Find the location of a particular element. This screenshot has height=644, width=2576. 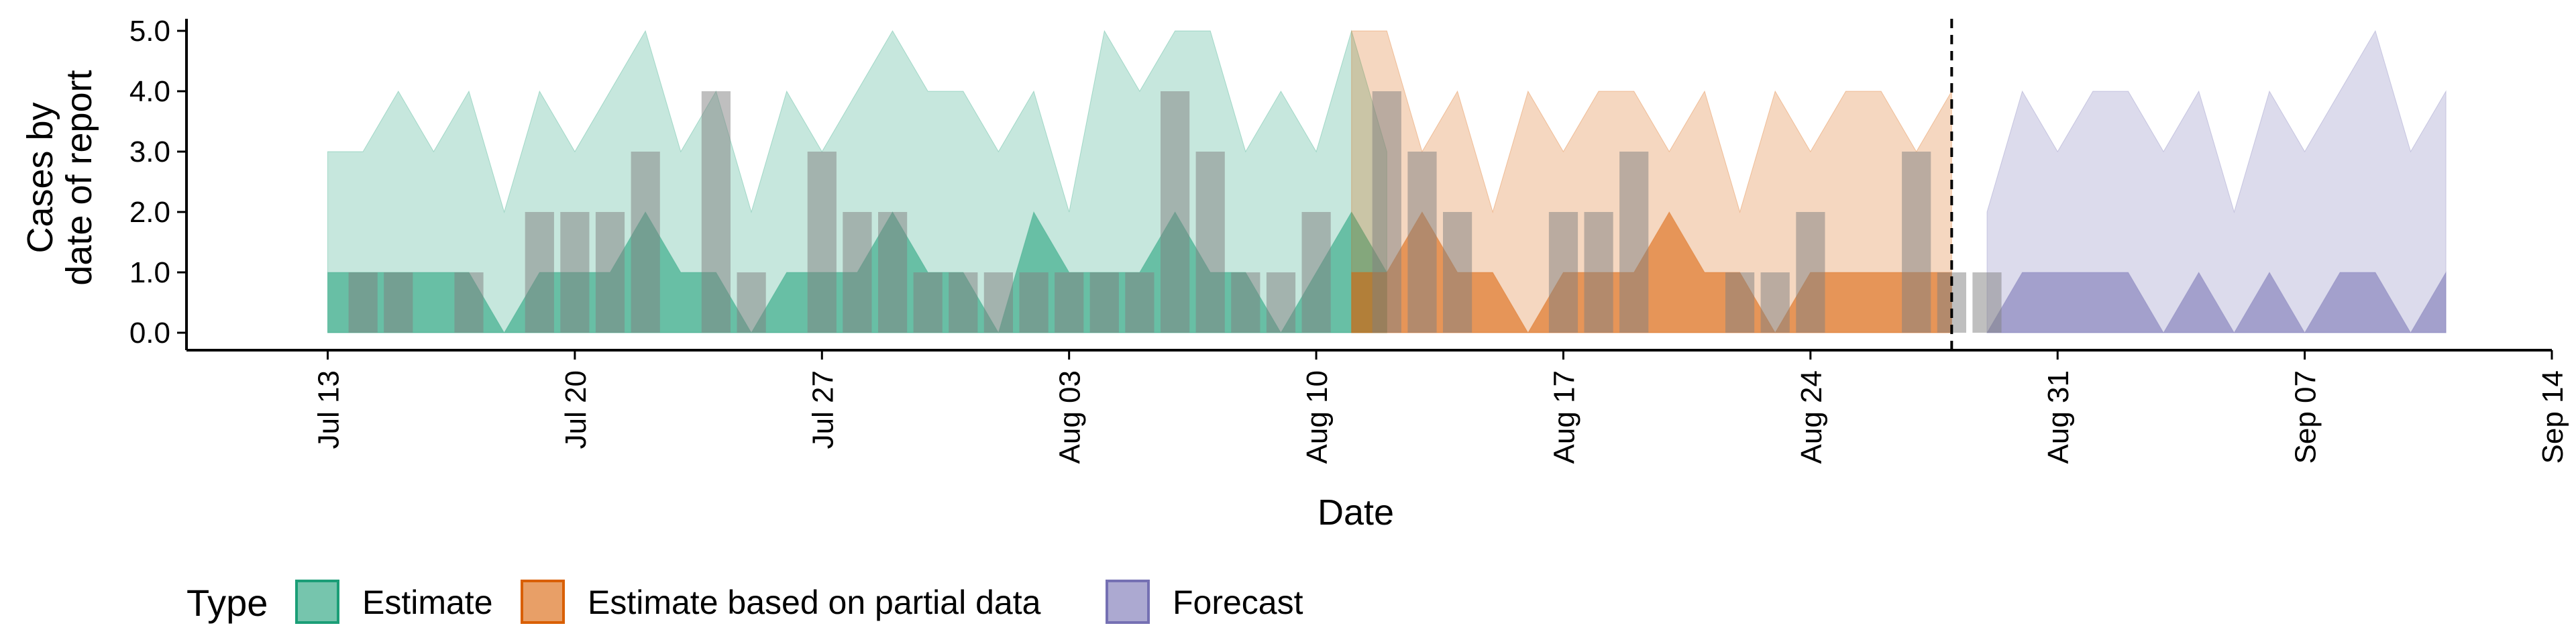

legend-label: Estimate based on partial data is located at coordinates (814, 602).